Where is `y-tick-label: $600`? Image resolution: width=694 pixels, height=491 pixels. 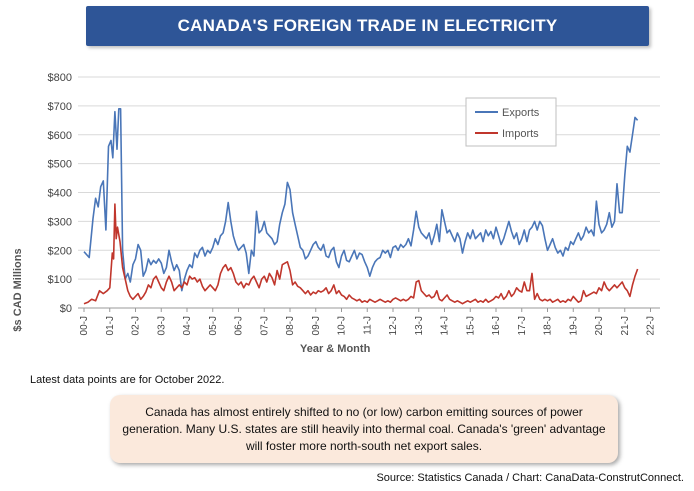
y-tick-label: $600 is located at coordinates (60, 136).